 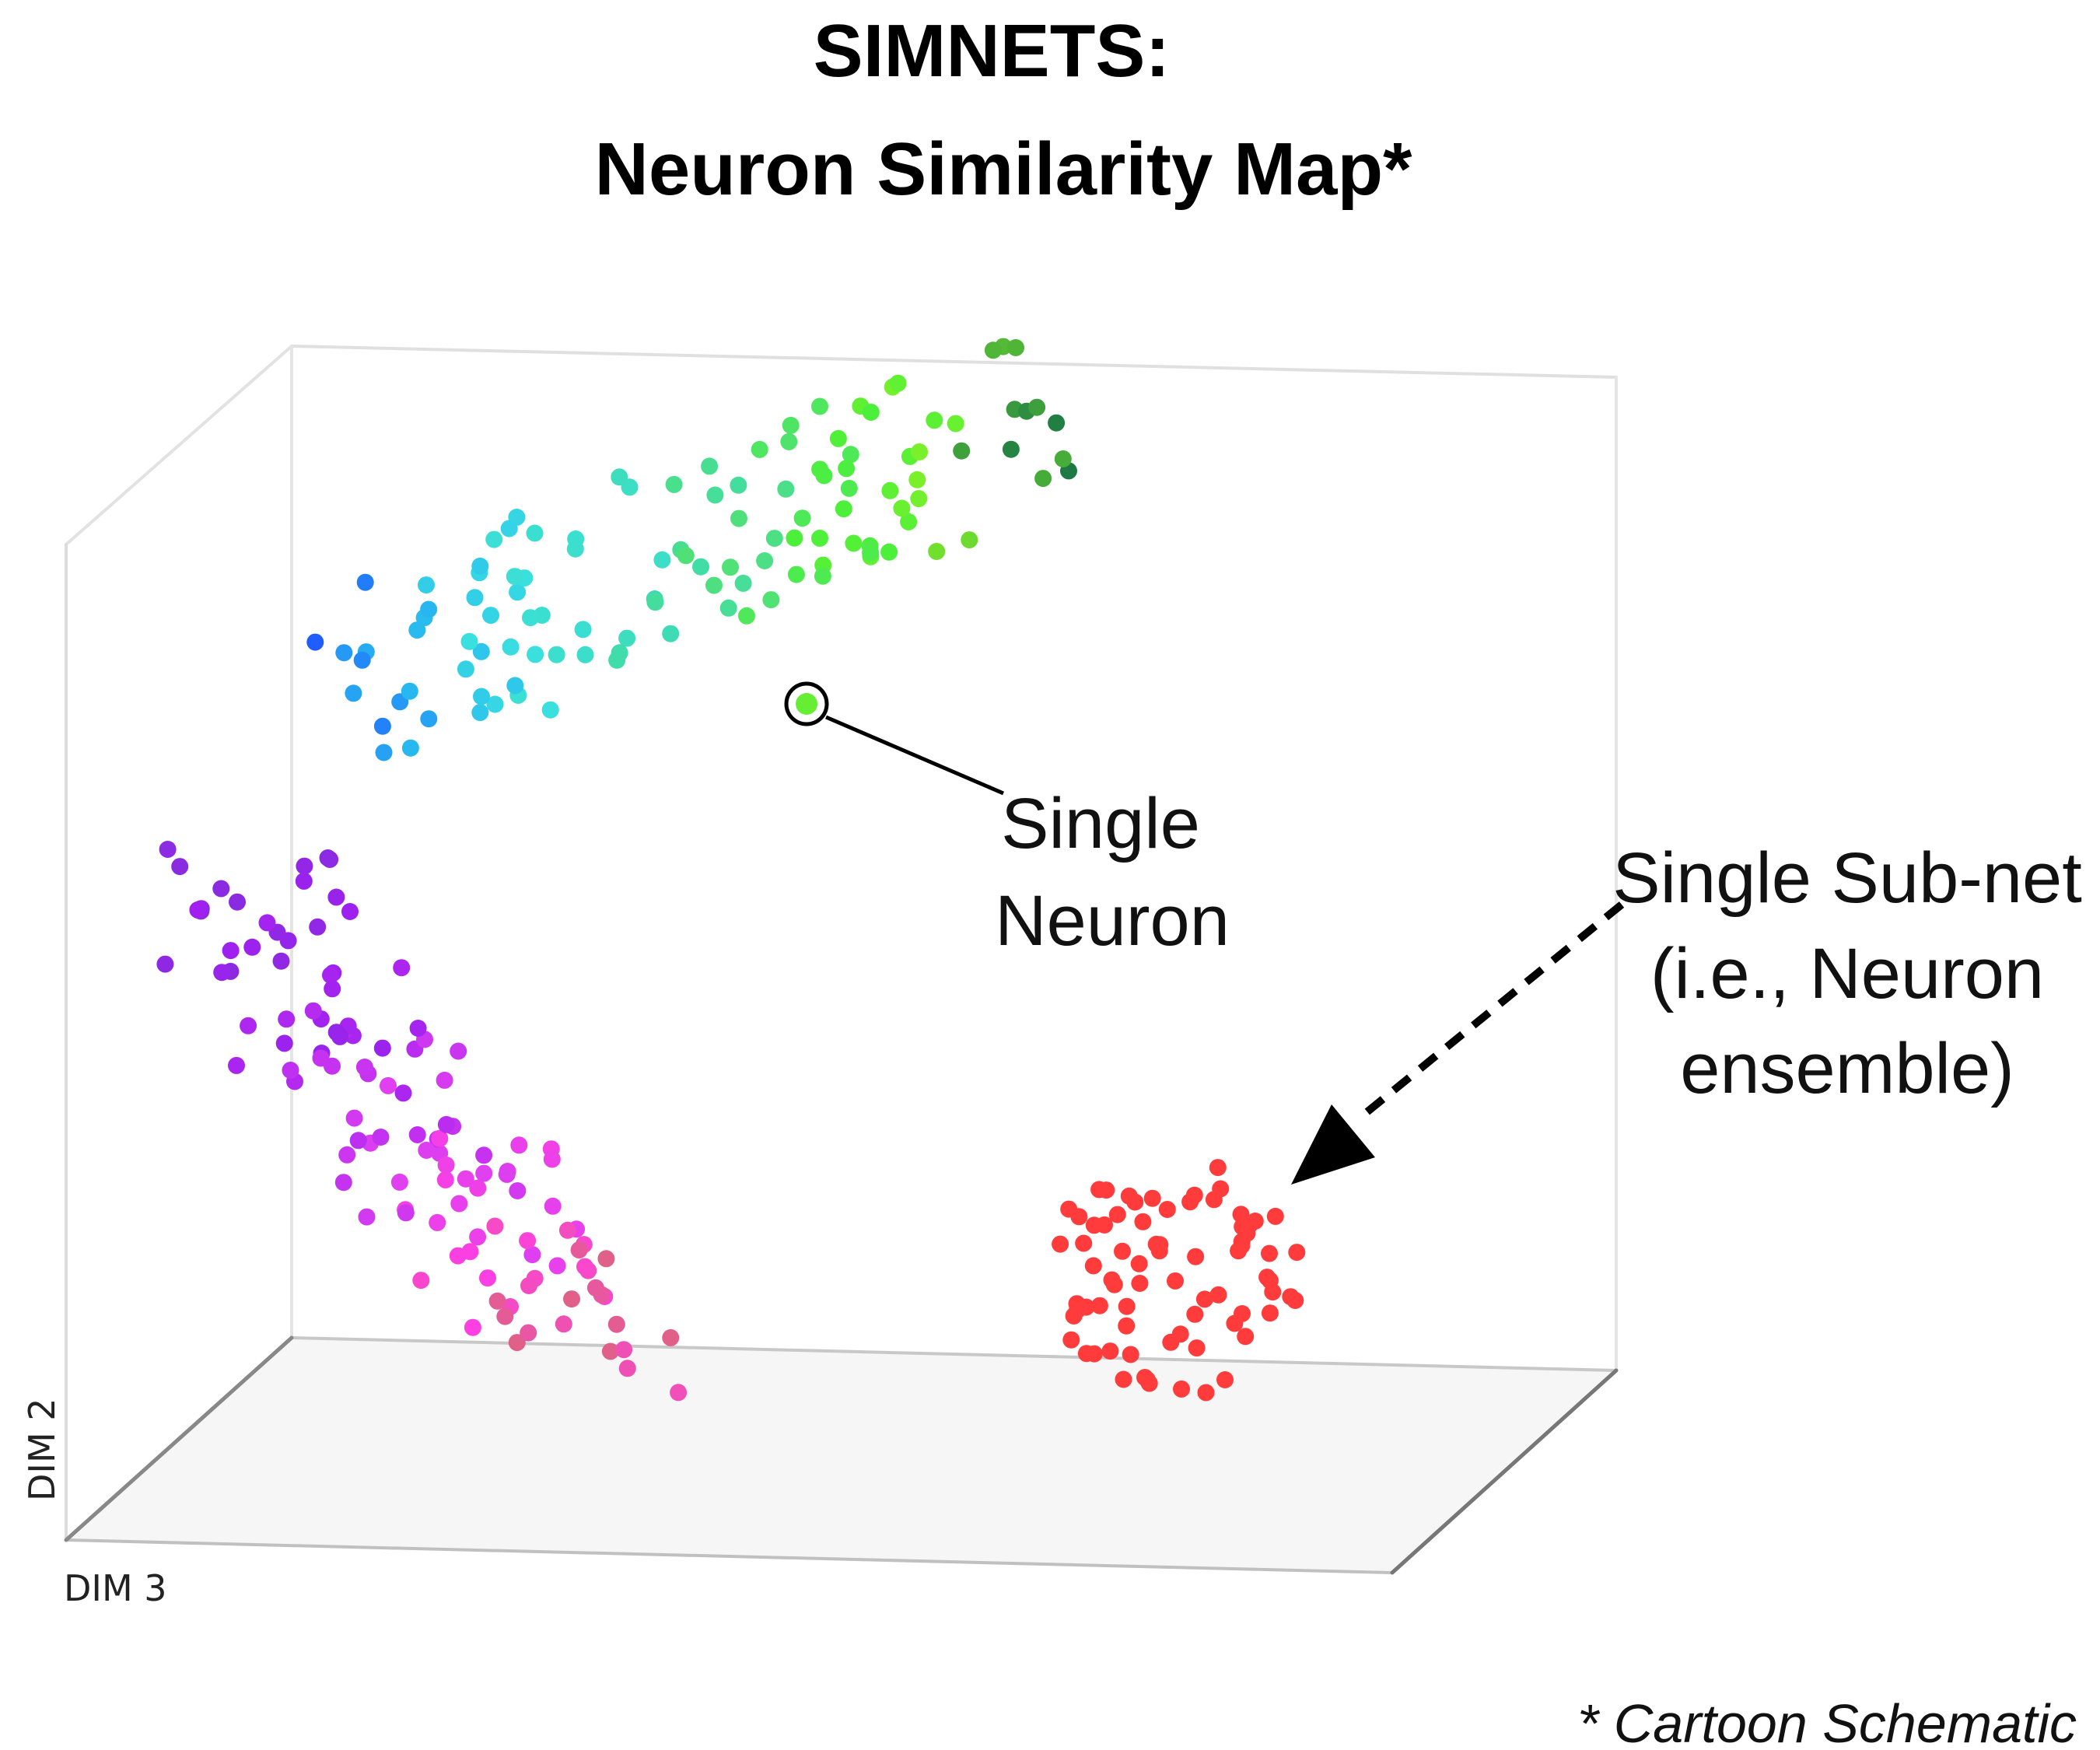 I want to click on floor-plane, so click(x=841, y=1455).